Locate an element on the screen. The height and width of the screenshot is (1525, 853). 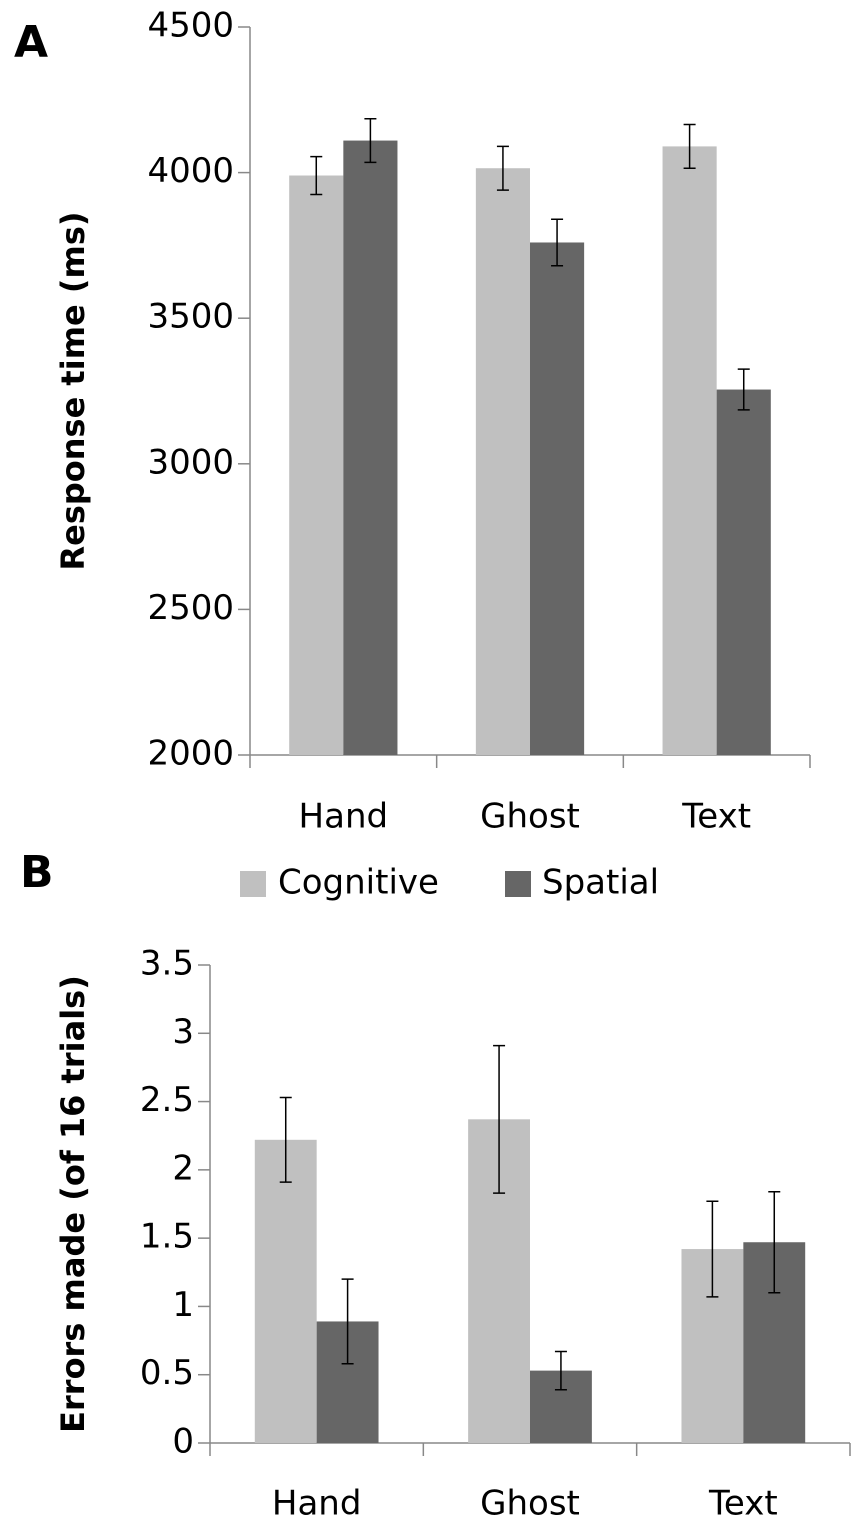
legend-label: Cognitive is located at coordinates (358, 883).